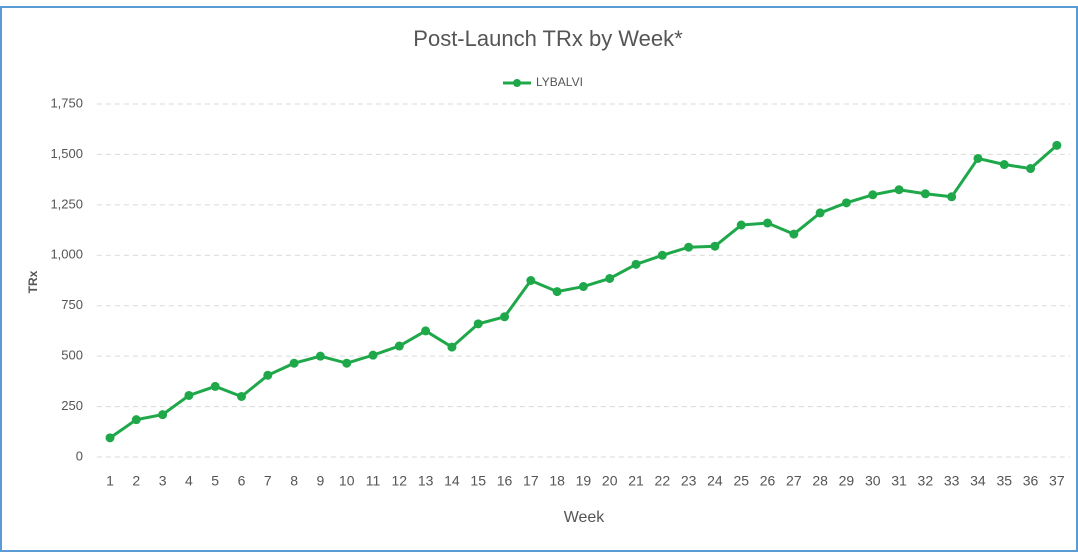  What do you see at coordinates (557, 481) in the screenshot?
I see `x-tick-label: 18` at bounding box center [557, 481].